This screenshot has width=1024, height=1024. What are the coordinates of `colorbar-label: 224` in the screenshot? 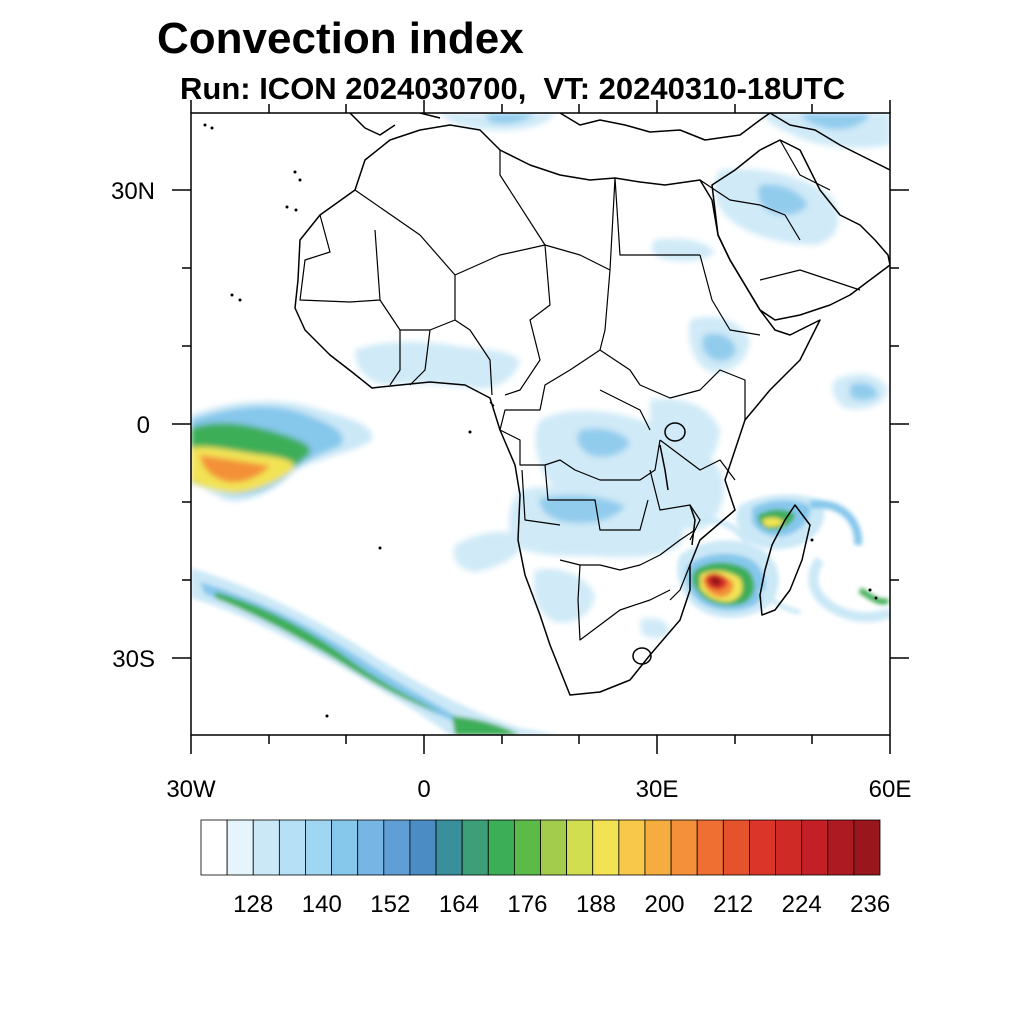 It's located at (802, 904).